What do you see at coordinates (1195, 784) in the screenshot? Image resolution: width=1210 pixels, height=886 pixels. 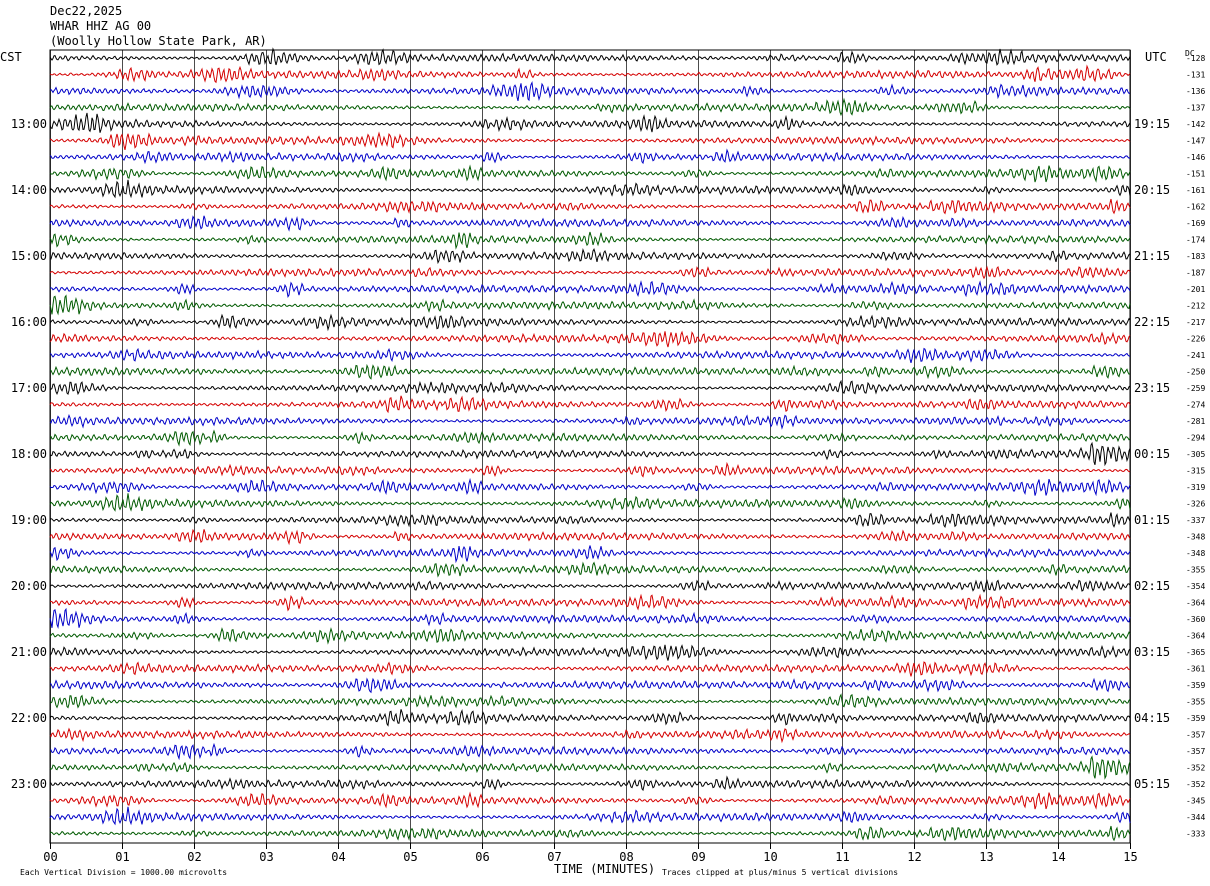 I see `dc-offset-label: -352` at bounding box center [1195, 784].